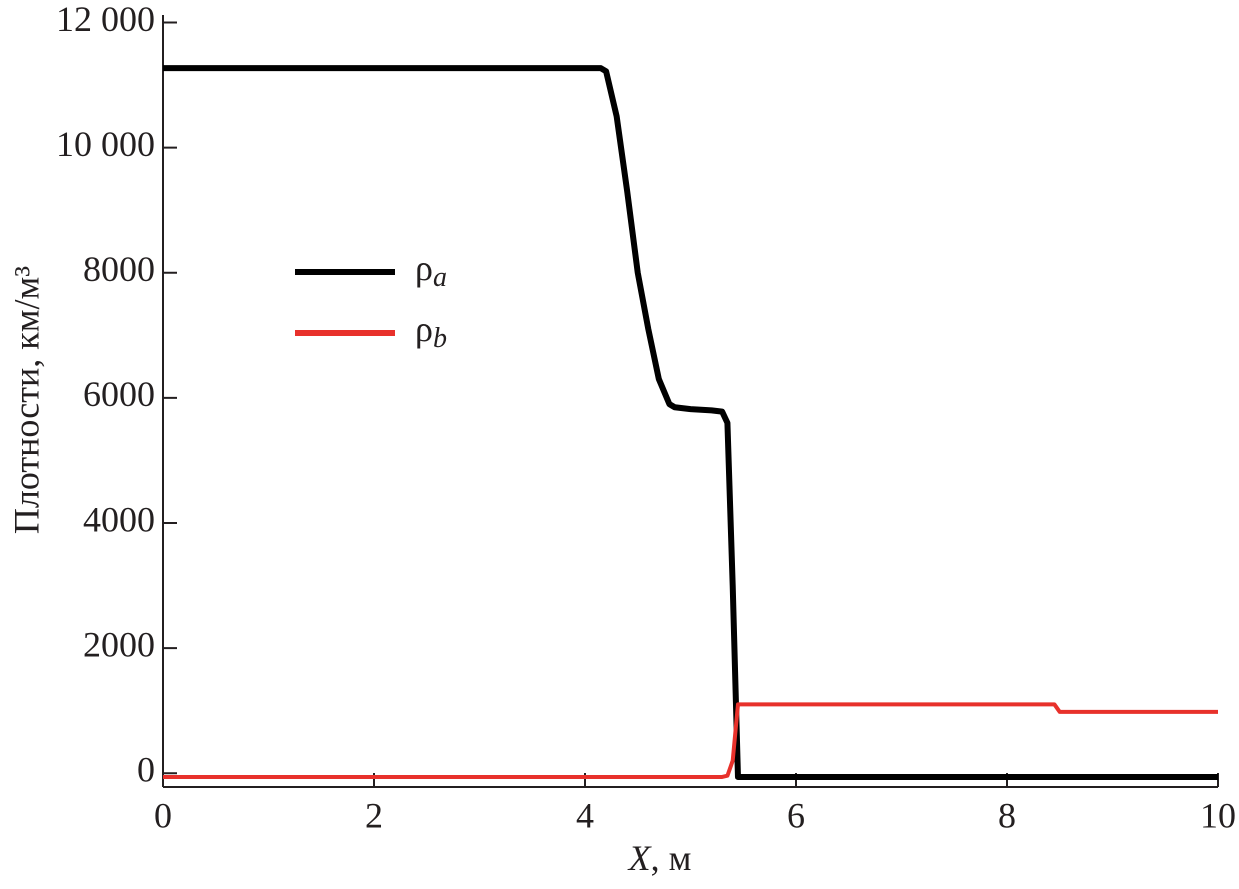  I want to click on y-tick-label: 4000, so click(119, 519).